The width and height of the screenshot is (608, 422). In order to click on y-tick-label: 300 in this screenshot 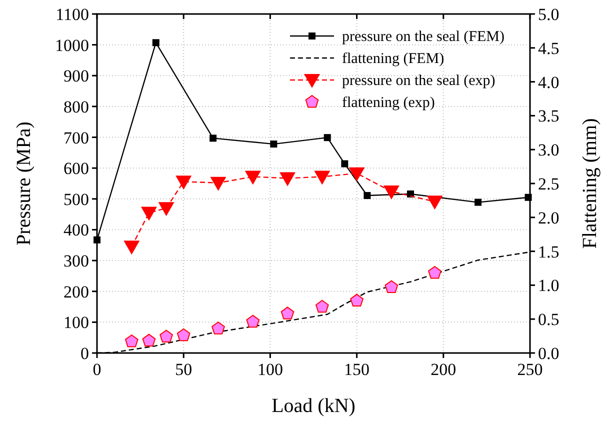, I will do `click(76, 261)`.